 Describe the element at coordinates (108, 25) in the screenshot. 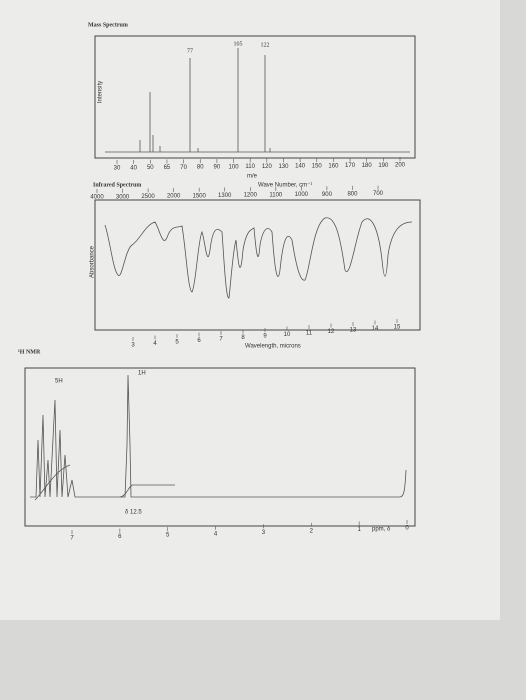

I see `ms-title: Mass Spectrum` at that location.